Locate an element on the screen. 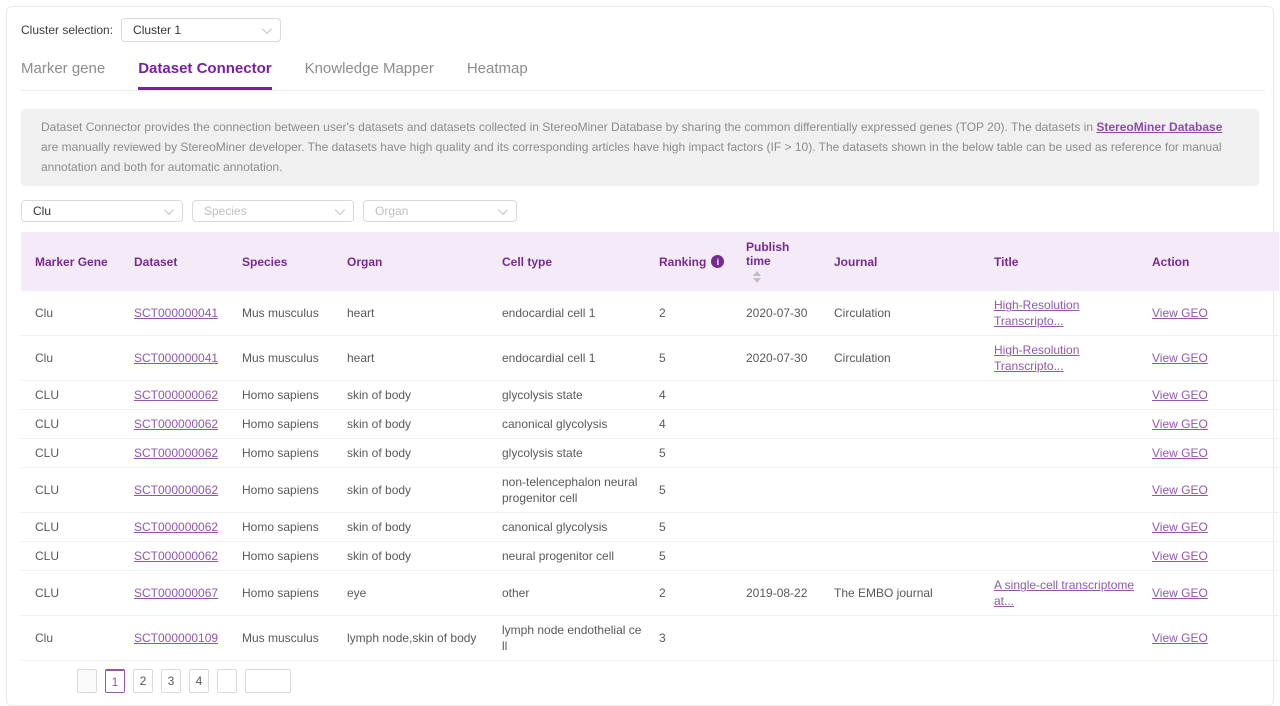  col-header-species: Species is located at coordinates (280, 262).